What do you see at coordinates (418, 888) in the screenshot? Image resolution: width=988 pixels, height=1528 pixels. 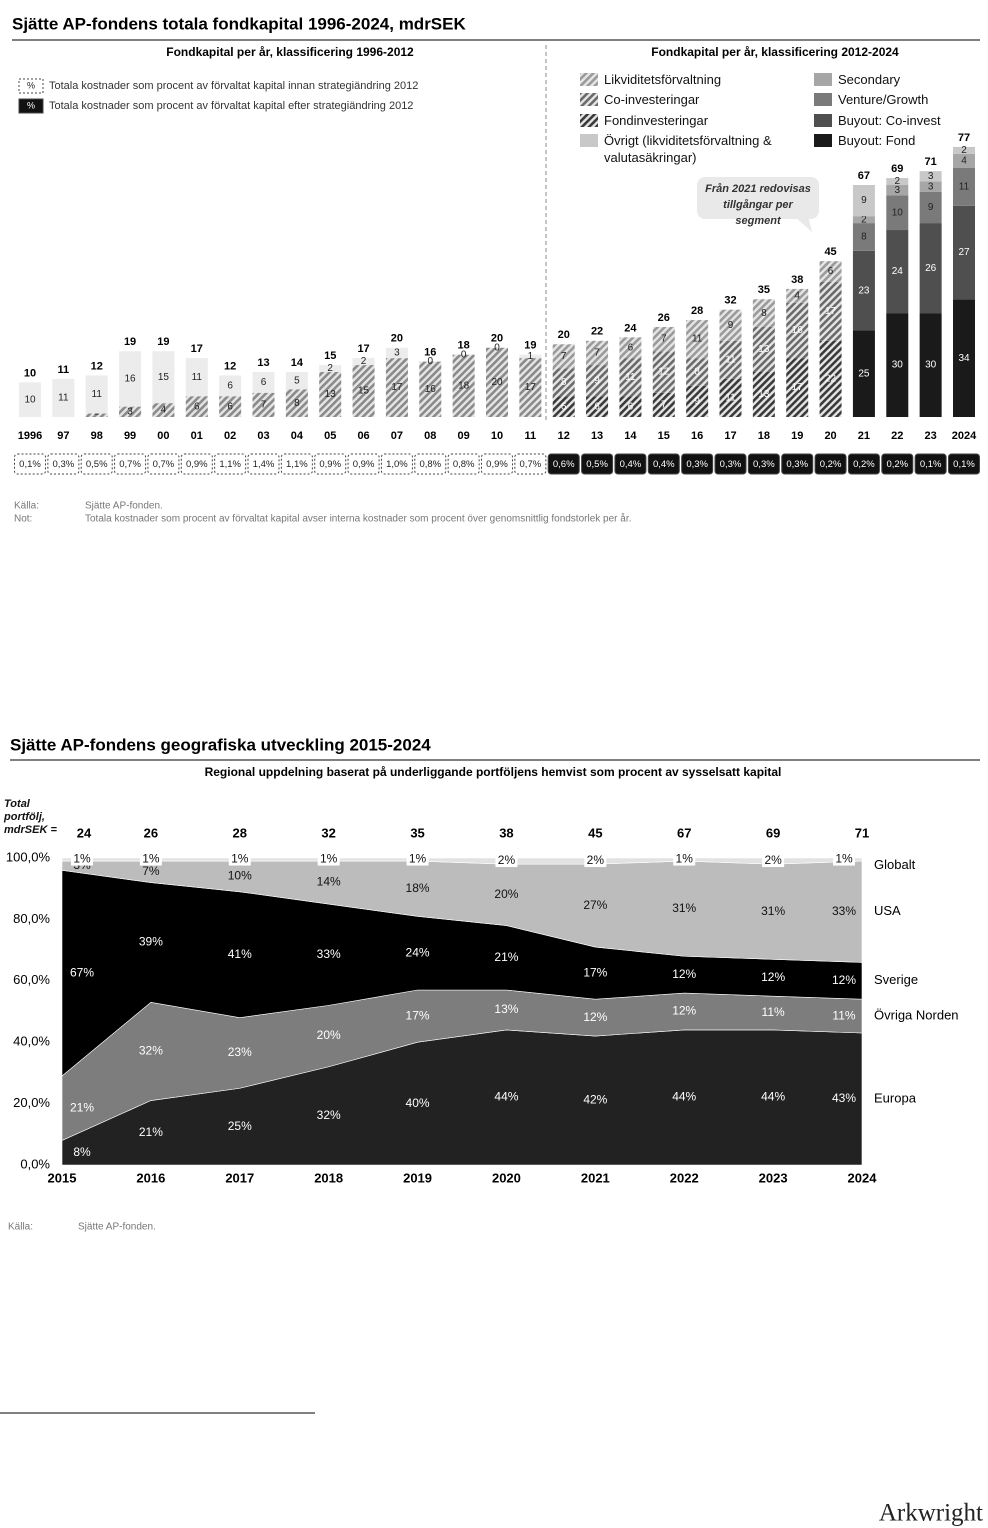 I see `data-label: 18%` at bounding box center [418, 888].